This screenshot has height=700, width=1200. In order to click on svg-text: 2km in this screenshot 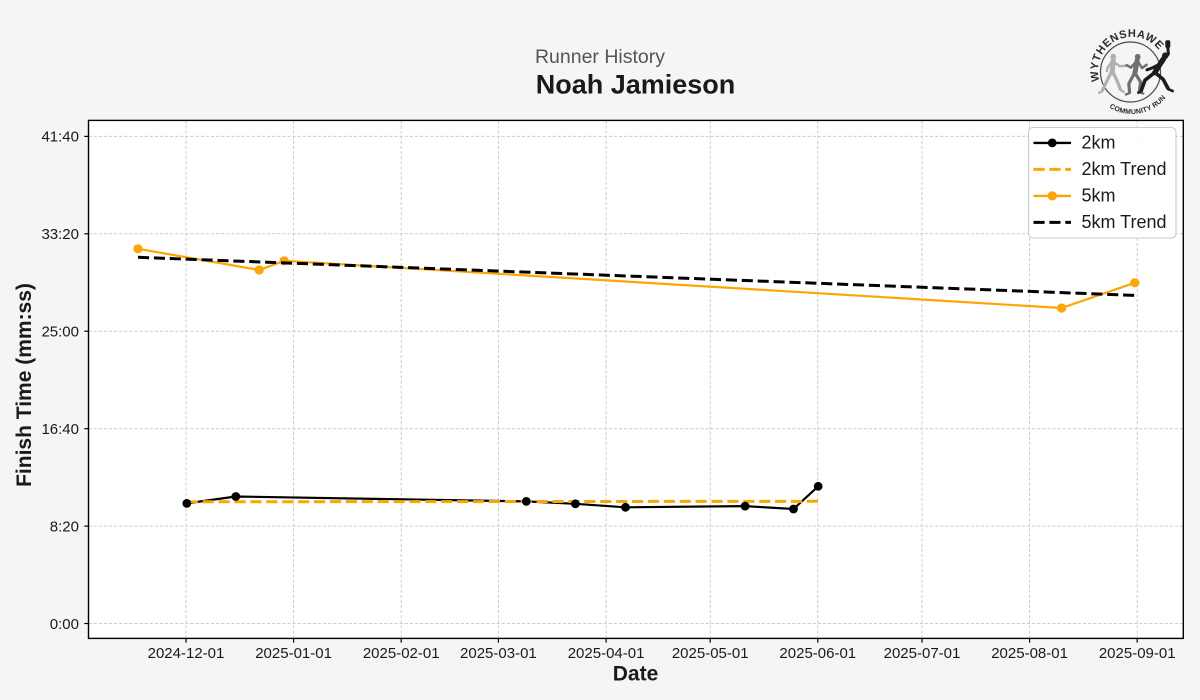, I will do `click(1099, 143)`.